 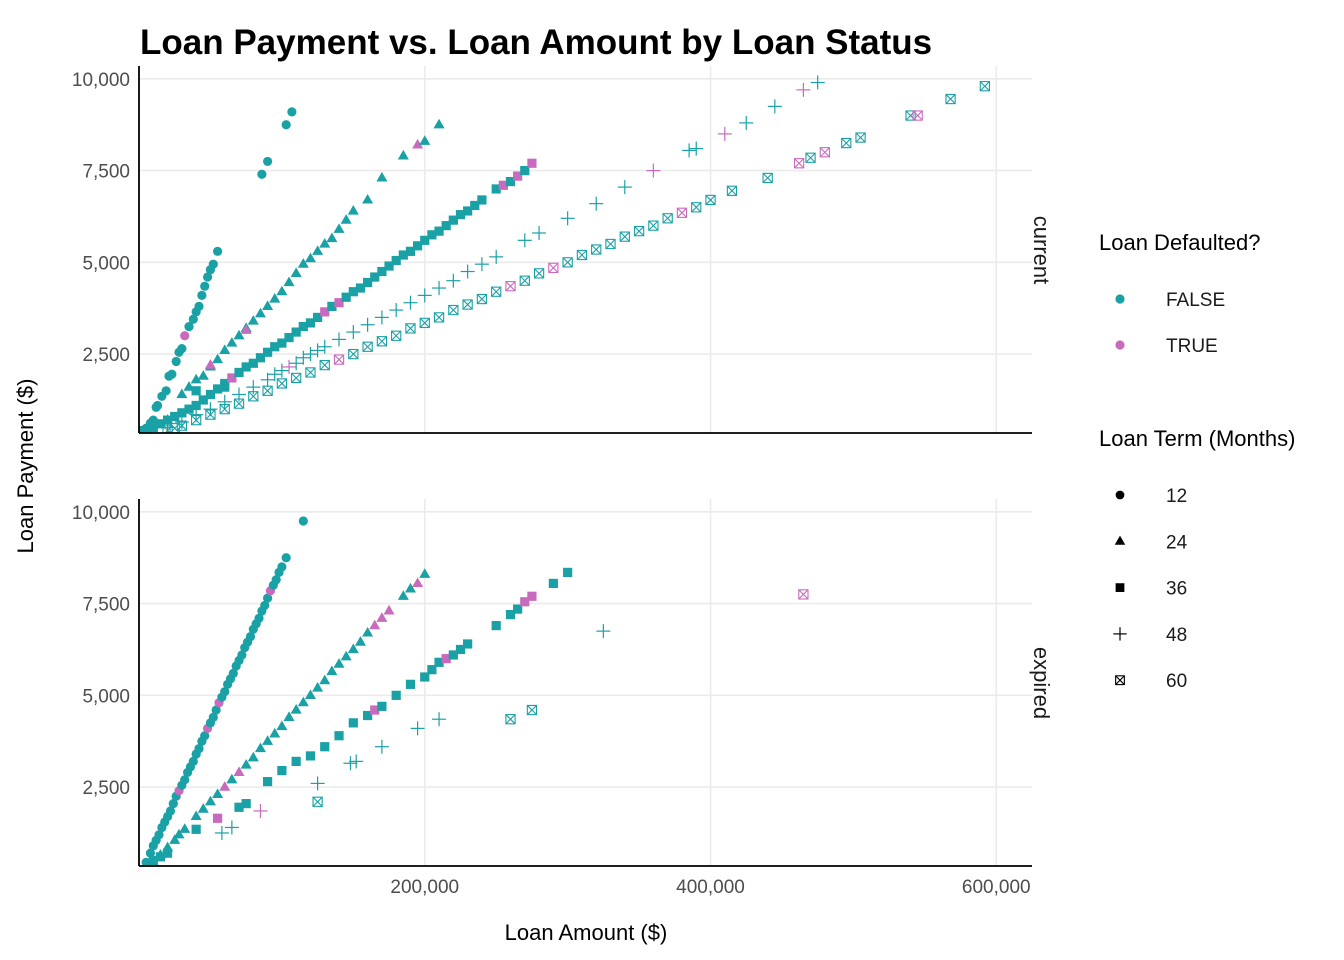 What do you see at coordinates (1120, 345) in the screenshot?
I see `legend-key-true` at bounding box center [1120, 345].